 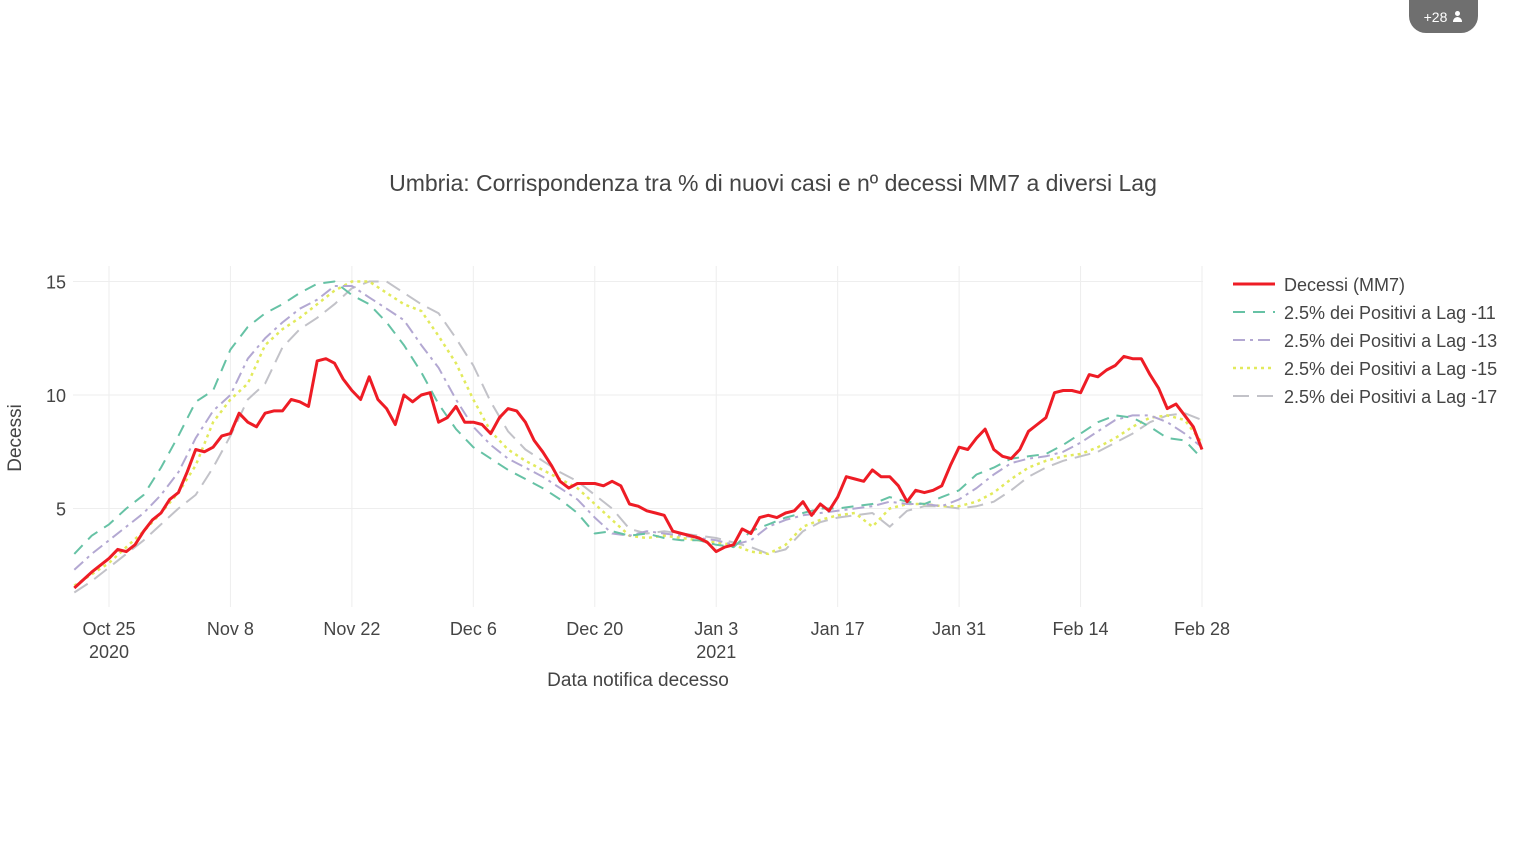 What do you see at coordinates (638, 680) in the screenshot?
I see `x-axis-label: Data notifica decesso` at bounding box center [638, 680].